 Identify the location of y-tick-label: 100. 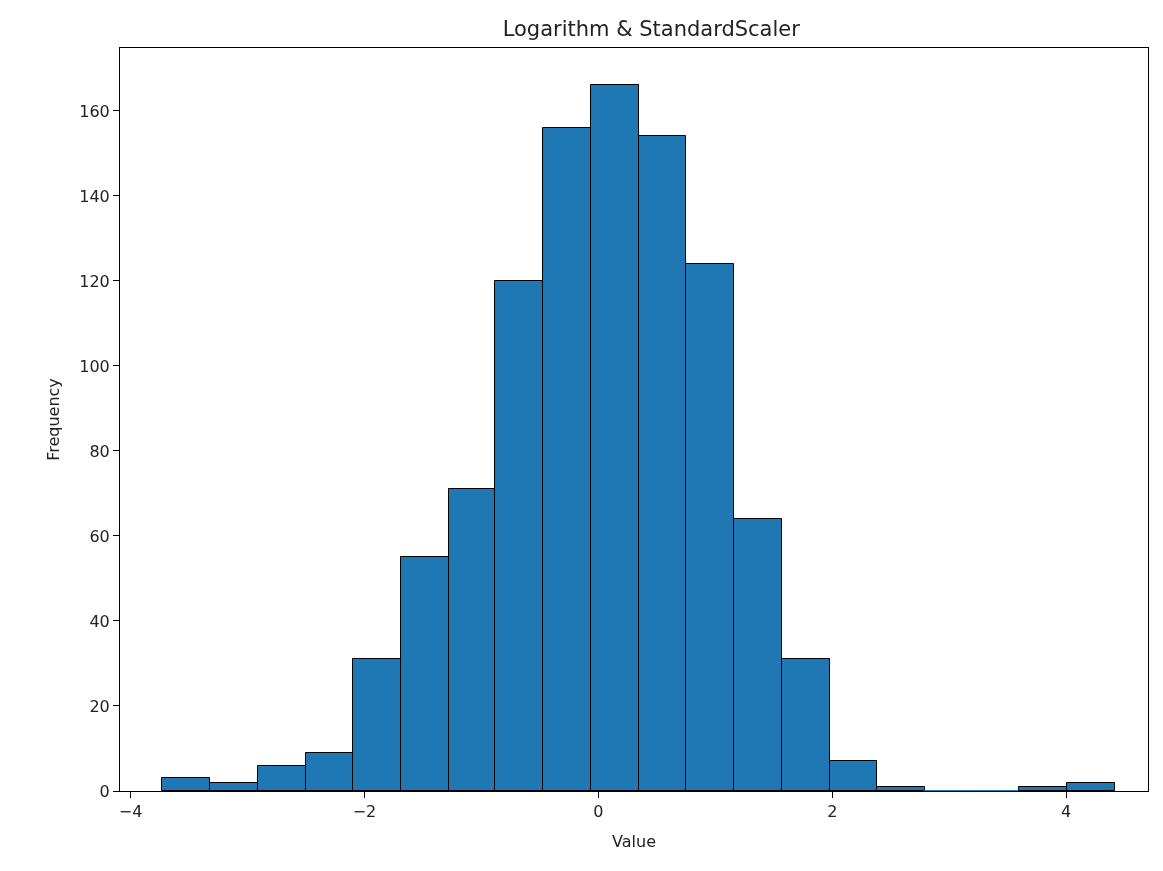
(94, 366).